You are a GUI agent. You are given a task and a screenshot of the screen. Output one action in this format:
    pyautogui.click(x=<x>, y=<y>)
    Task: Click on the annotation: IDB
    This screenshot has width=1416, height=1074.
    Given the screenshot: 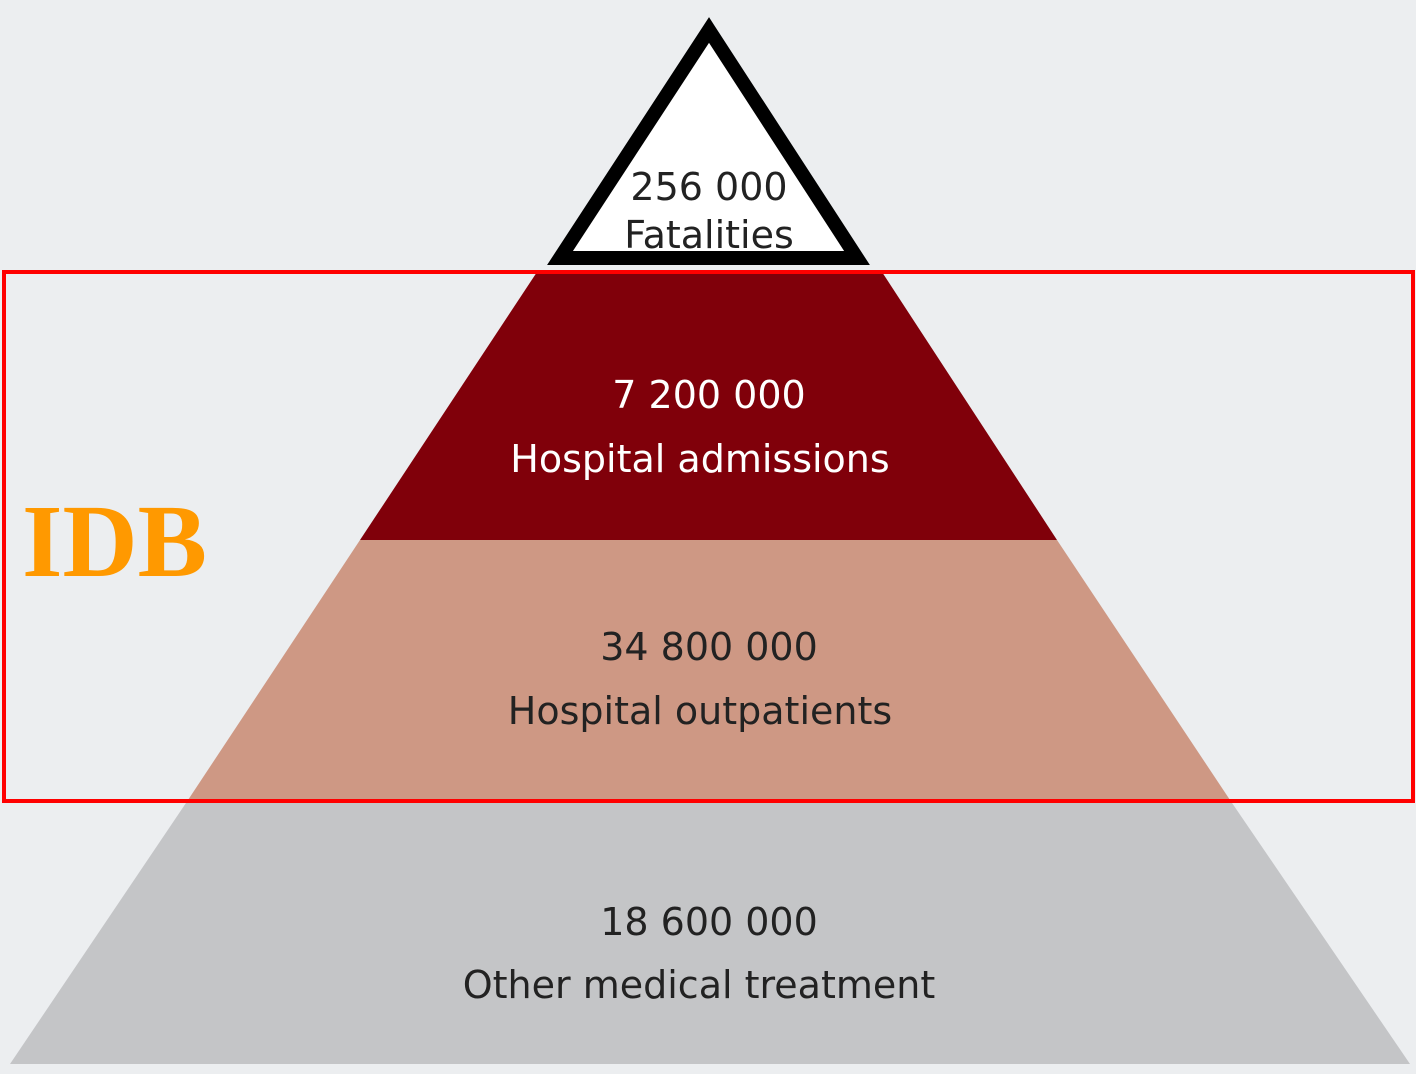 What is the action you would take?
    pyautogui.click(x=114, y=541)
    